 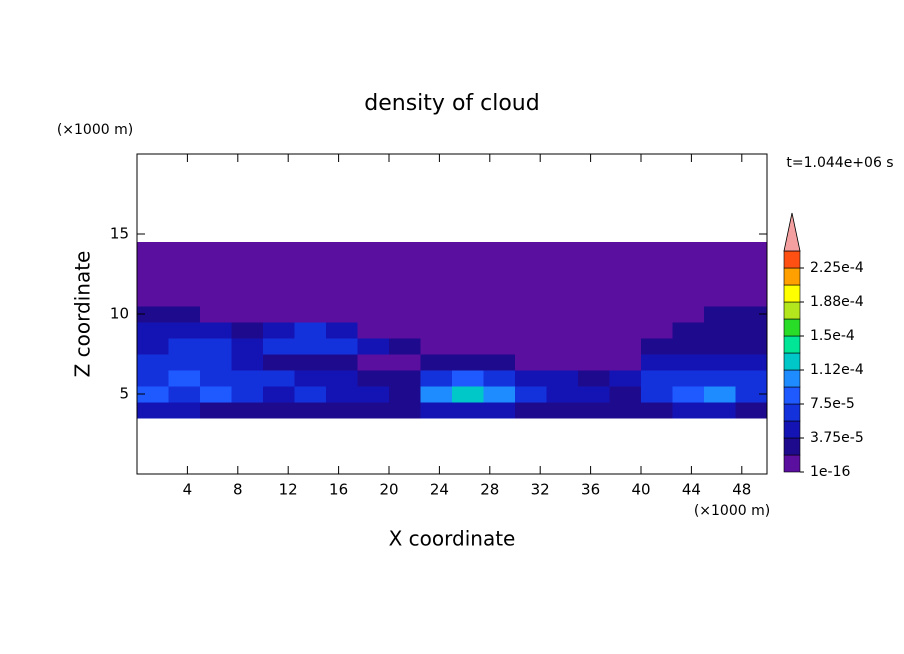 What do you see at coordinates (439, 490) in the screenshot?
I see `x-tick-label: 24` at bounding box center [439, 490].